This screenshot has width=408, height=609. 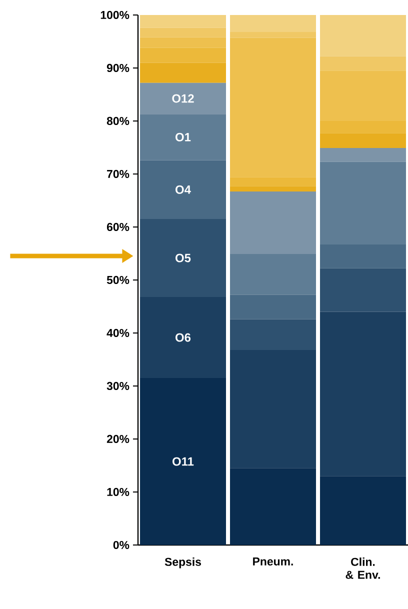 What do you see at coordinates (273, 562) in the screenshot?
I see `x-tick-label: Pneum.` at bounding box center [273, 562].